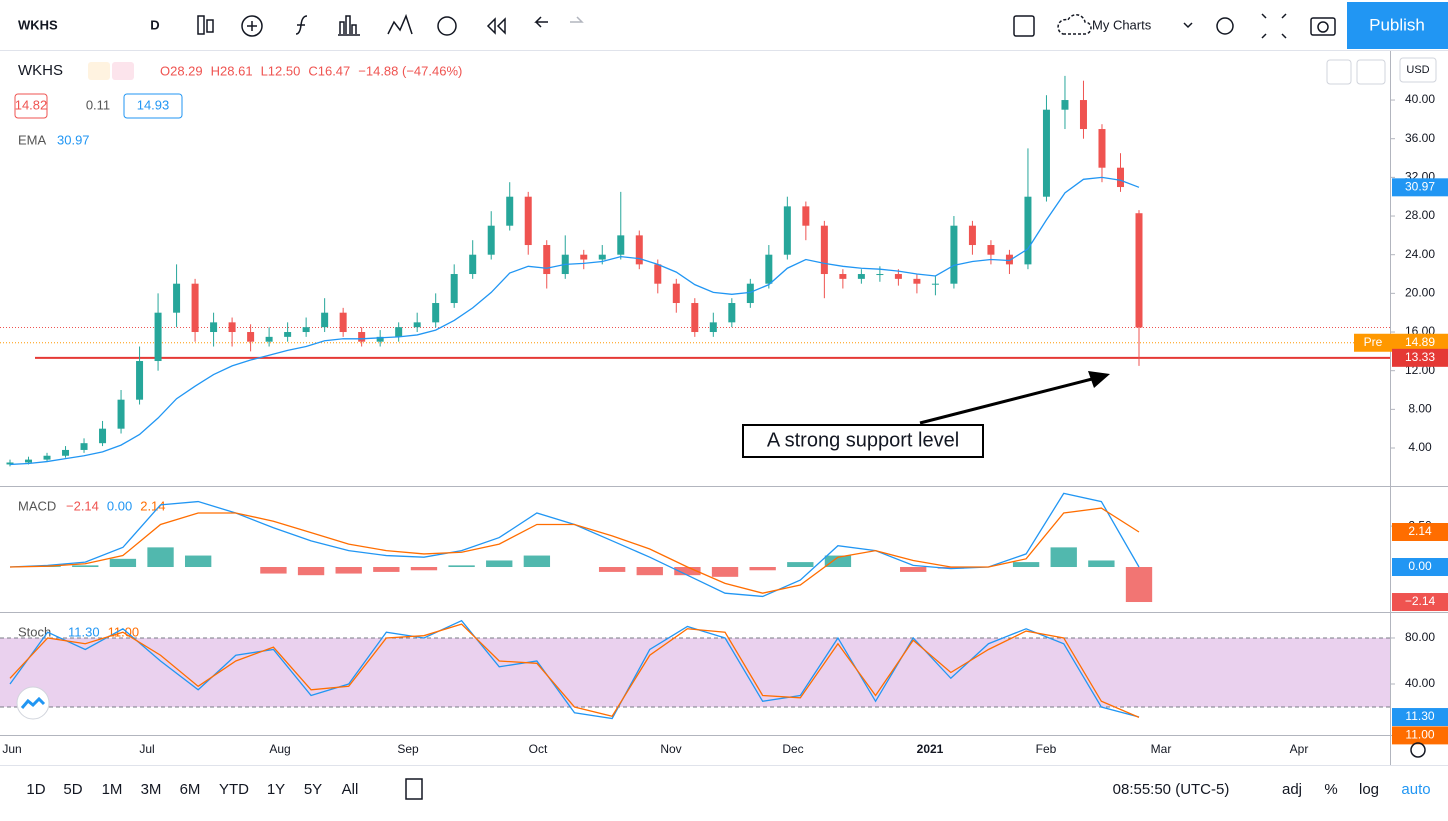 The height and width of the screenshot is (821, 1448). What do you see at coordinates (1420, 602) in the screenshot?
I see `price-badge` at bounding box center [1420, 602].